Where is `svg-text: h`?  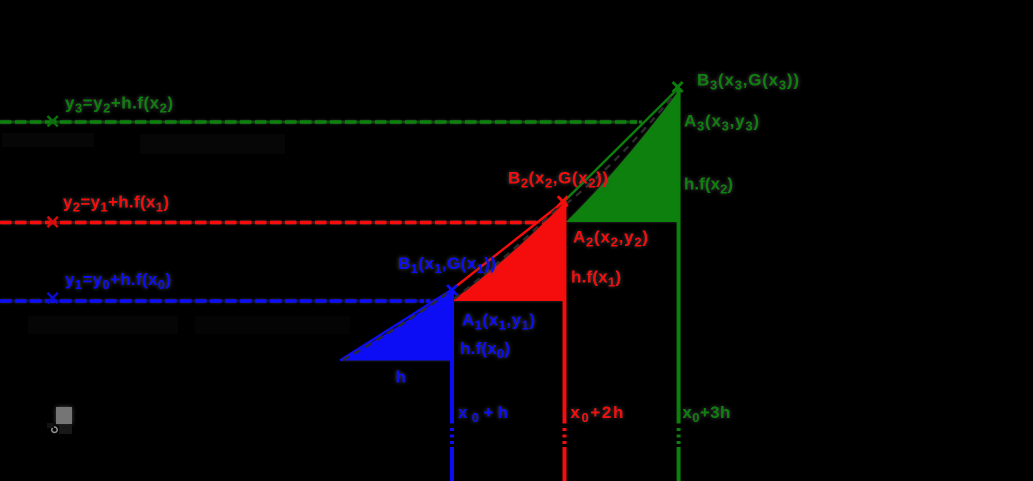 svg-text: h is located at coordinates (401, 377).